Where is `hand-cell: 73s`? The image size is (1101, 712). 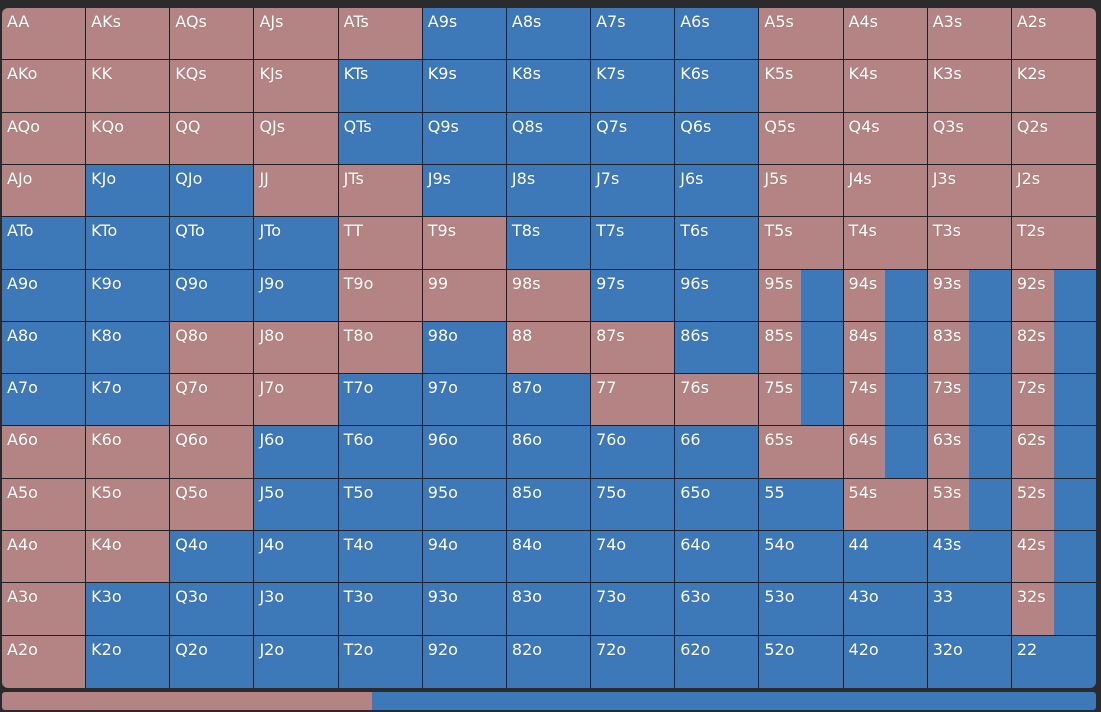 hand-cell: 73s is located at coordinates (969, 400).